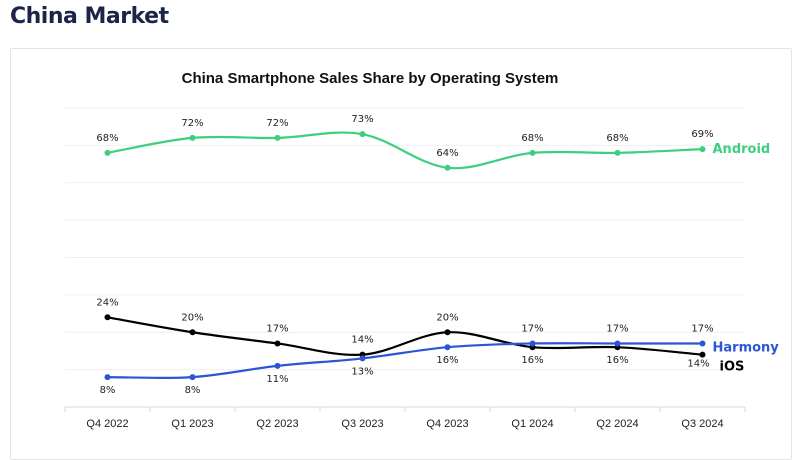 Image resolution: width=800 pixels, height=460 pixels. What do you see at coordinates (617, 424) in the screenshot?
I see `x-tick-label: Q2 2024` at bounding box center [617, 424].